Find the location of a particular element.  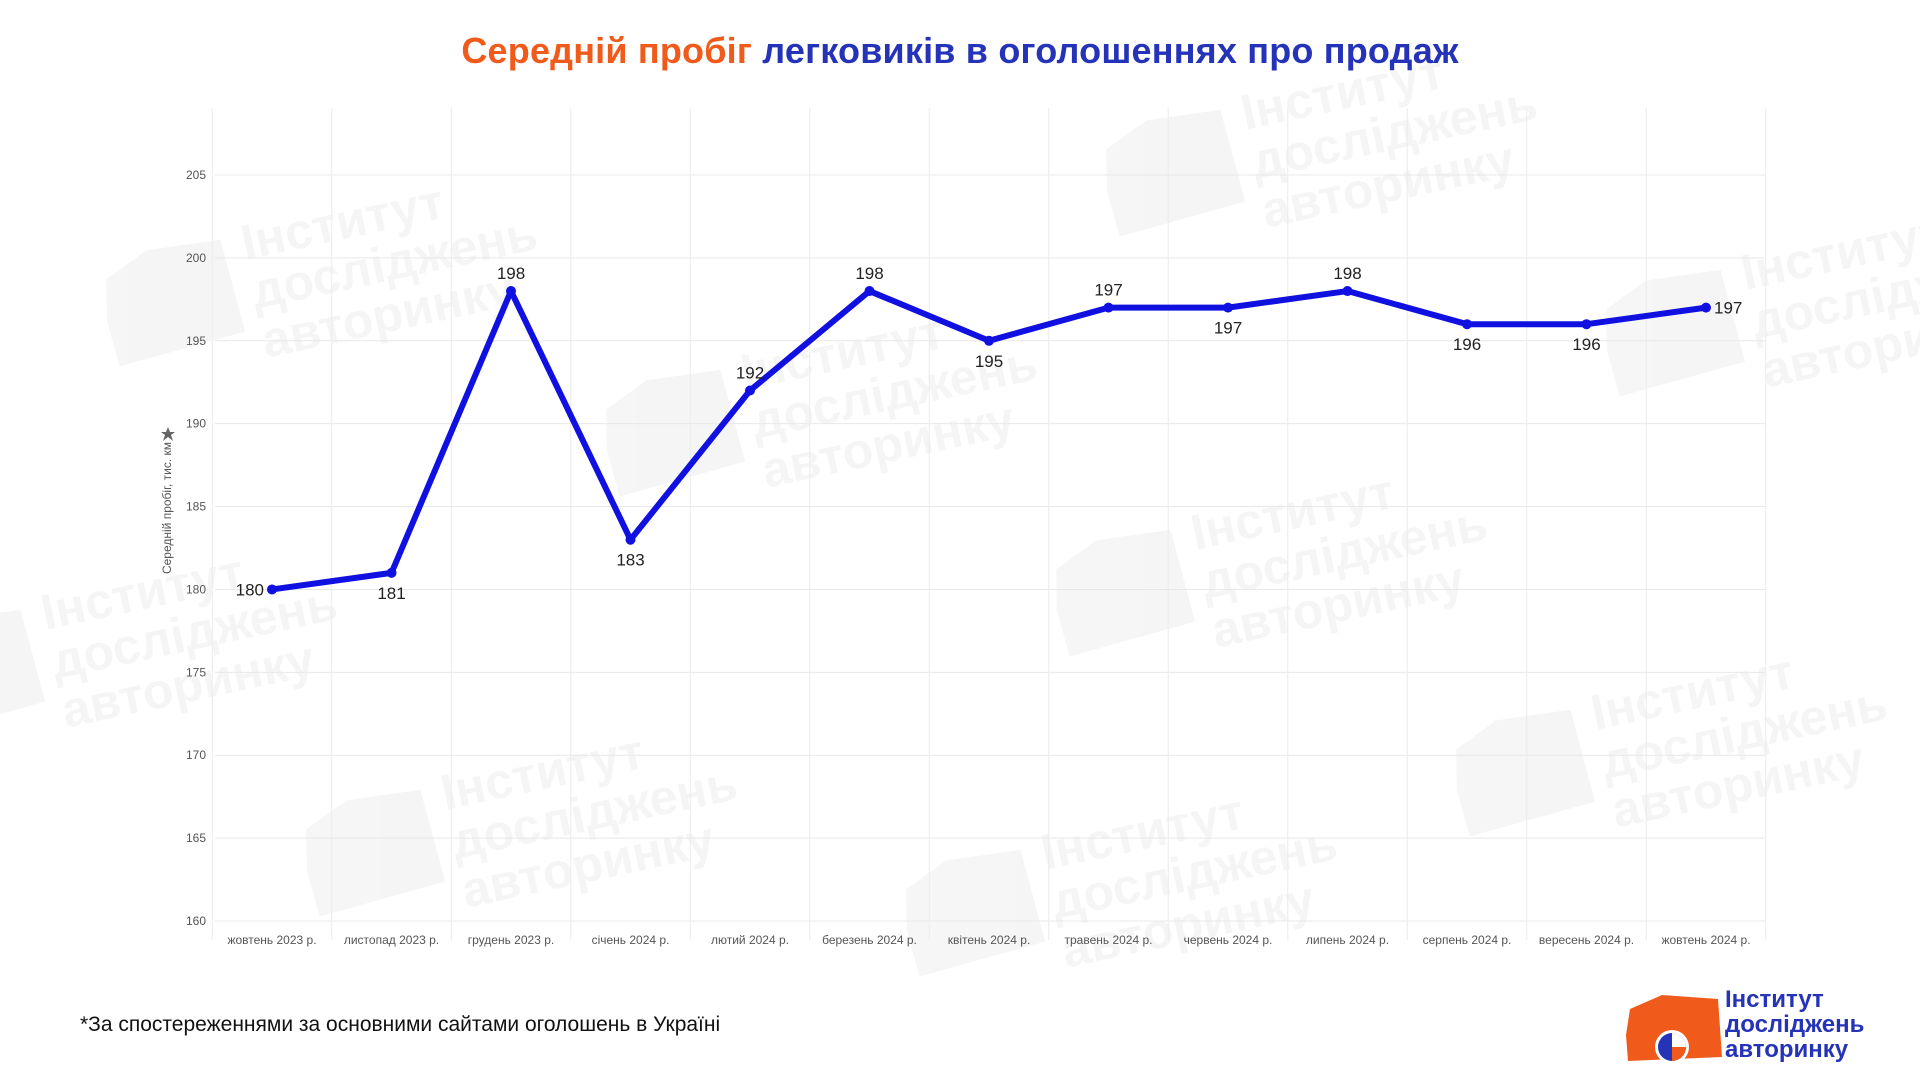

x-tick-label: жовтень 2024 р. is located at coordinates (1705, 940).